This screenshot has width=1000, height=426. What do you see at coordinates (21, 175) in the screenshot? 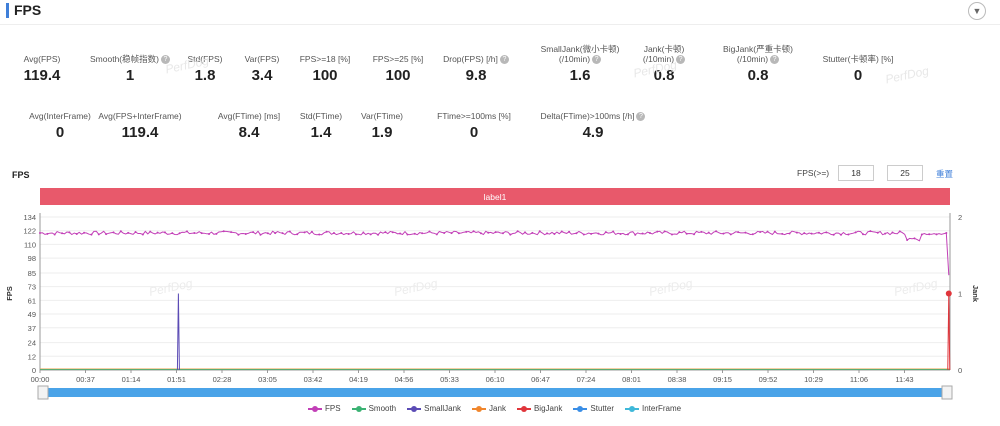
I see `chart-title: FPS` at bounding box center [21, 175].